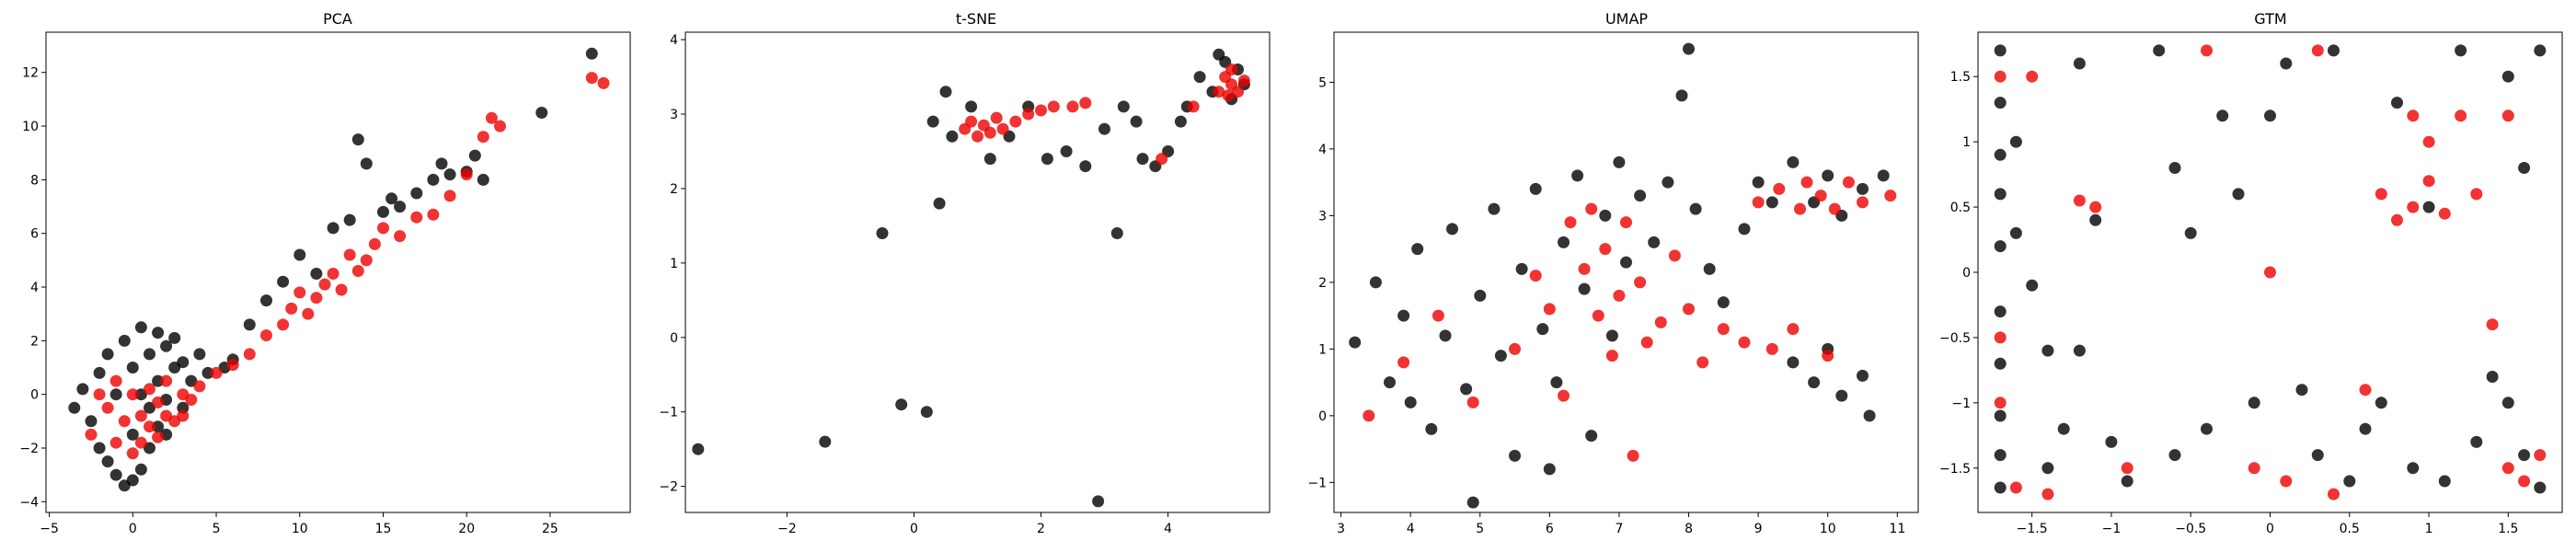 The height and width of the screenshot is (552, 2576). I want to click on subplot-title: GTM, so click(2270, 19).